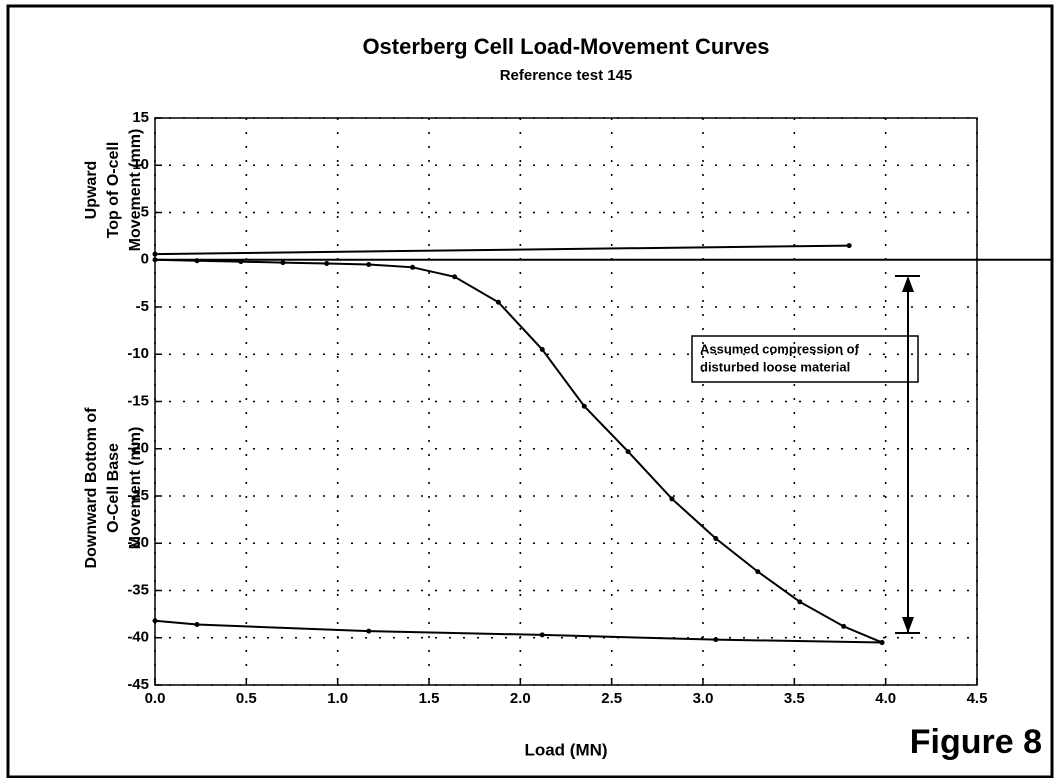 Image resolution: width=1054 pixels, height=778 pixels. Describe the element at coordinates (145, 211) in the screenshot. I see `y-tick-label: 5` at that location.